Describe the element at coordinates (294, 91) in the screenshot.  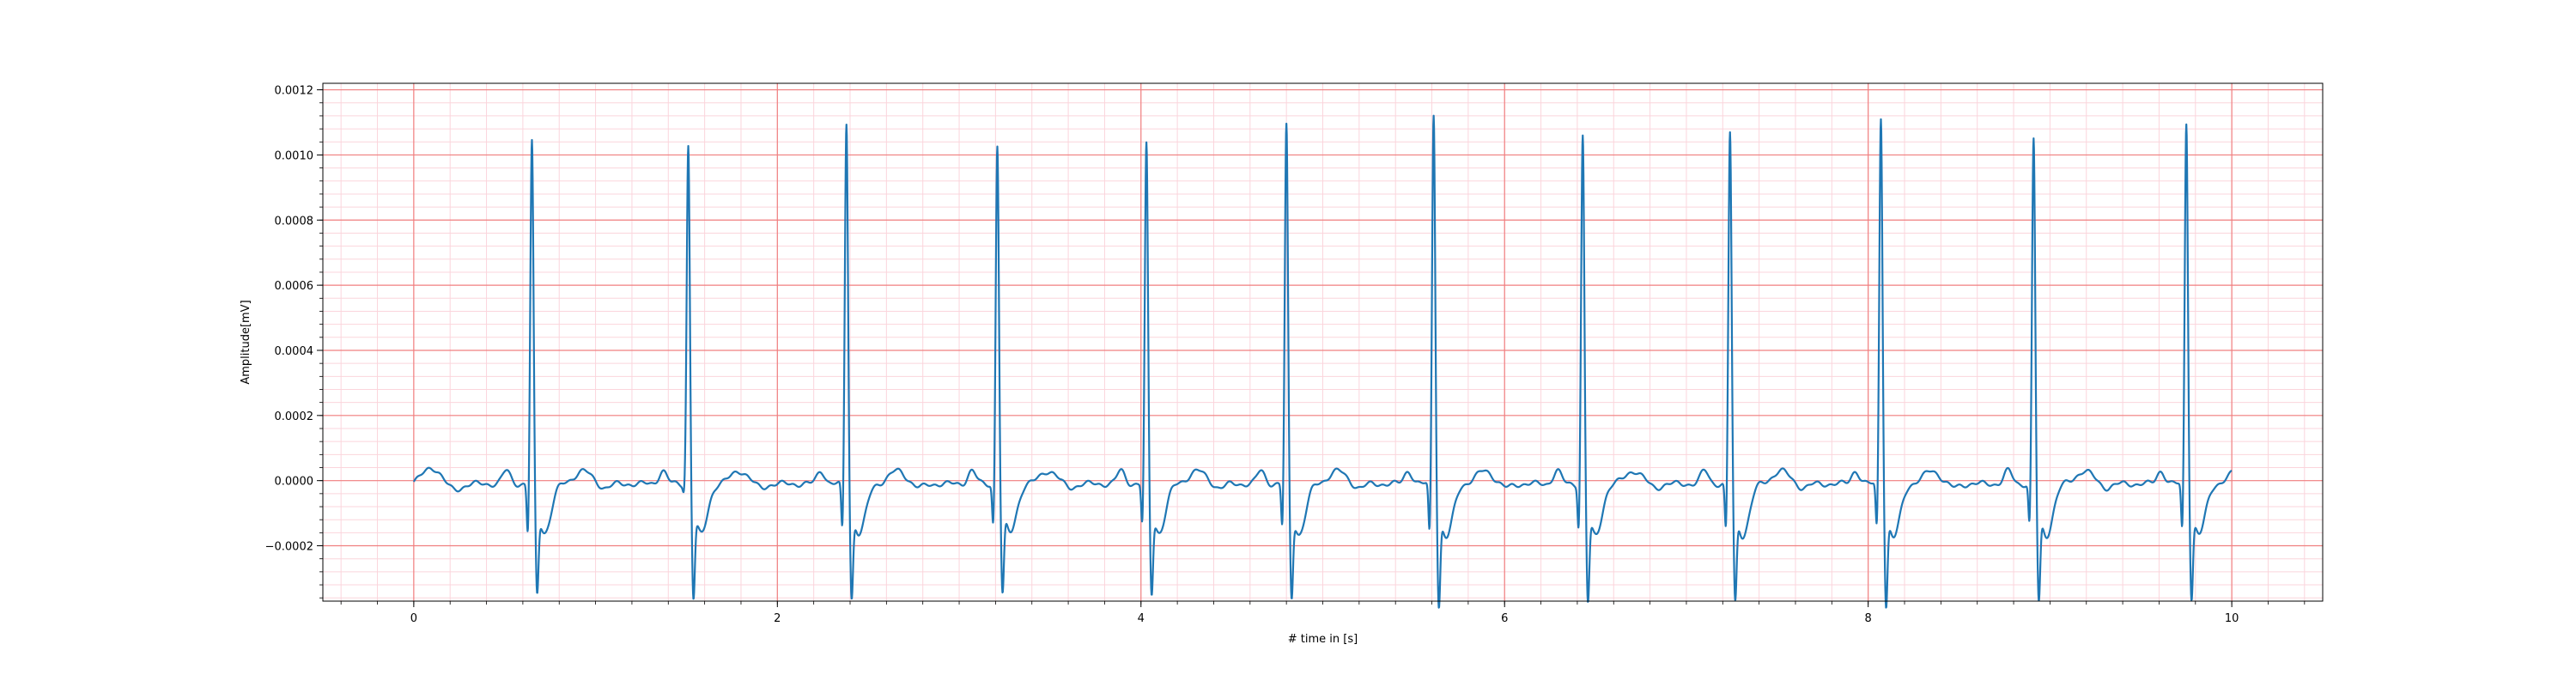
I see `y-tick-label: 0.0012` at that location.